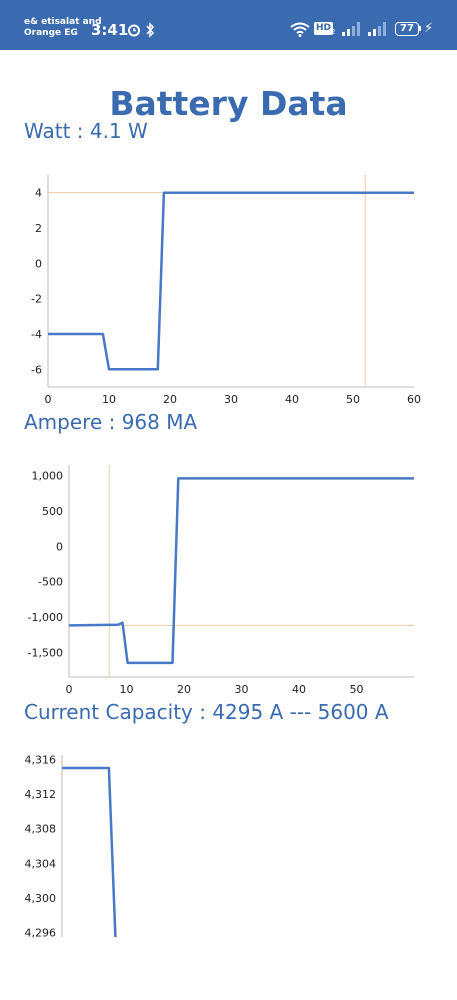  Describe the element at coordinates (134, 30) in the screenshot. I see `alarm-icon` at that location.